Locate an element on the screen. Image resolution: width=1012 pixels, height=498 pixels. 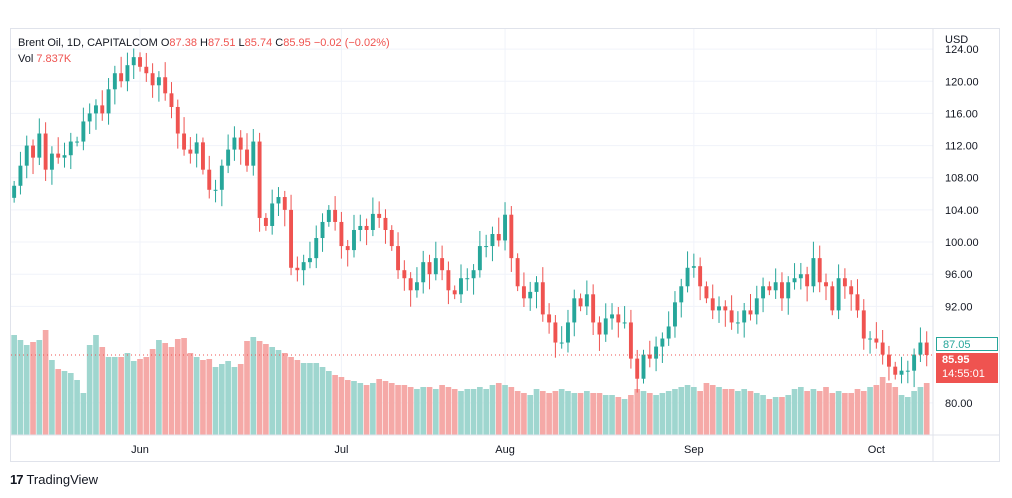
time-tick-label: Jun is located at coordinates (140, 450).